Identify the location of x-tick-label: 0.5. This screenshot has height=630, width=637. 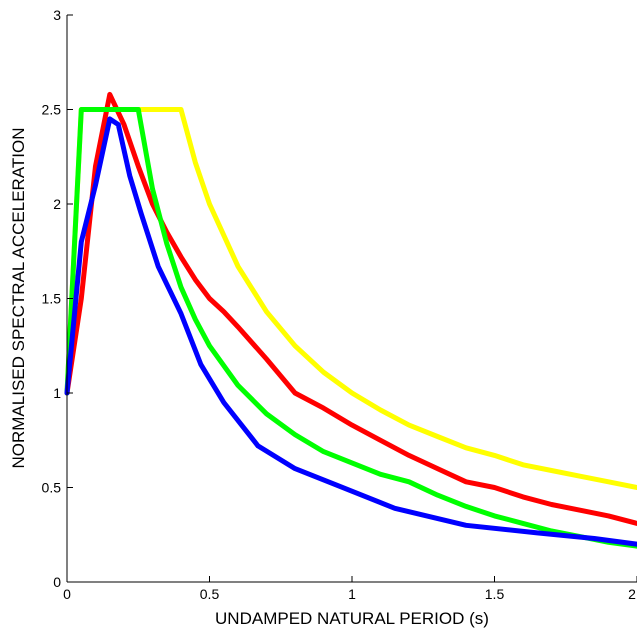
(210, 594).